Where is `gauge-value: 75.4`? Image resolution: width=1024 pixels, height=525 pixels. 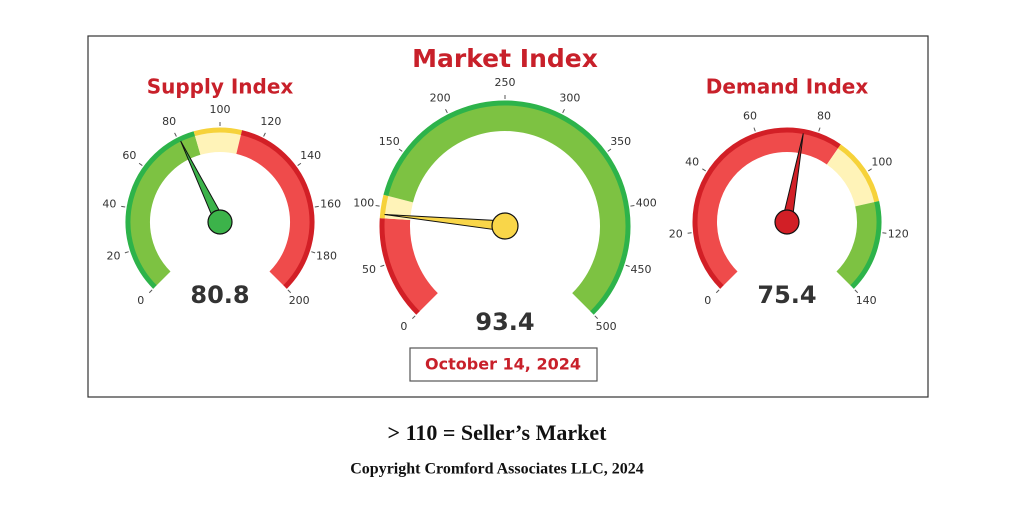 gauge-value: 75.4 is located at coordinates (786, 295).